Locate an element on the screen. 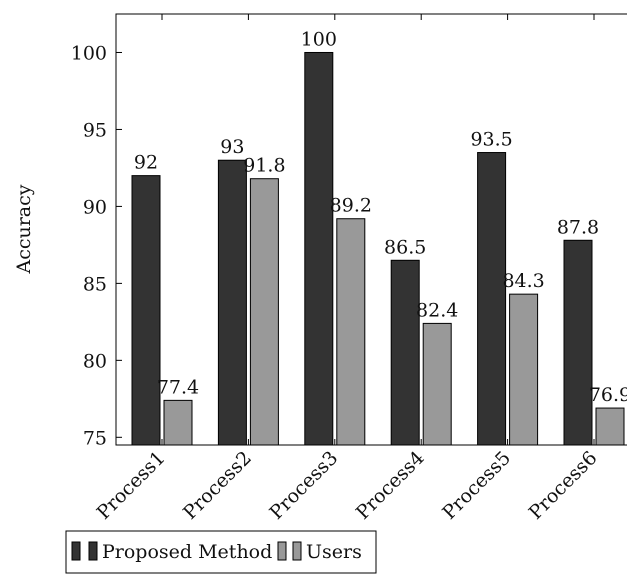 This screenshot has height=574, width=627. bar-users-process3 is located at coordinates (351, 332).